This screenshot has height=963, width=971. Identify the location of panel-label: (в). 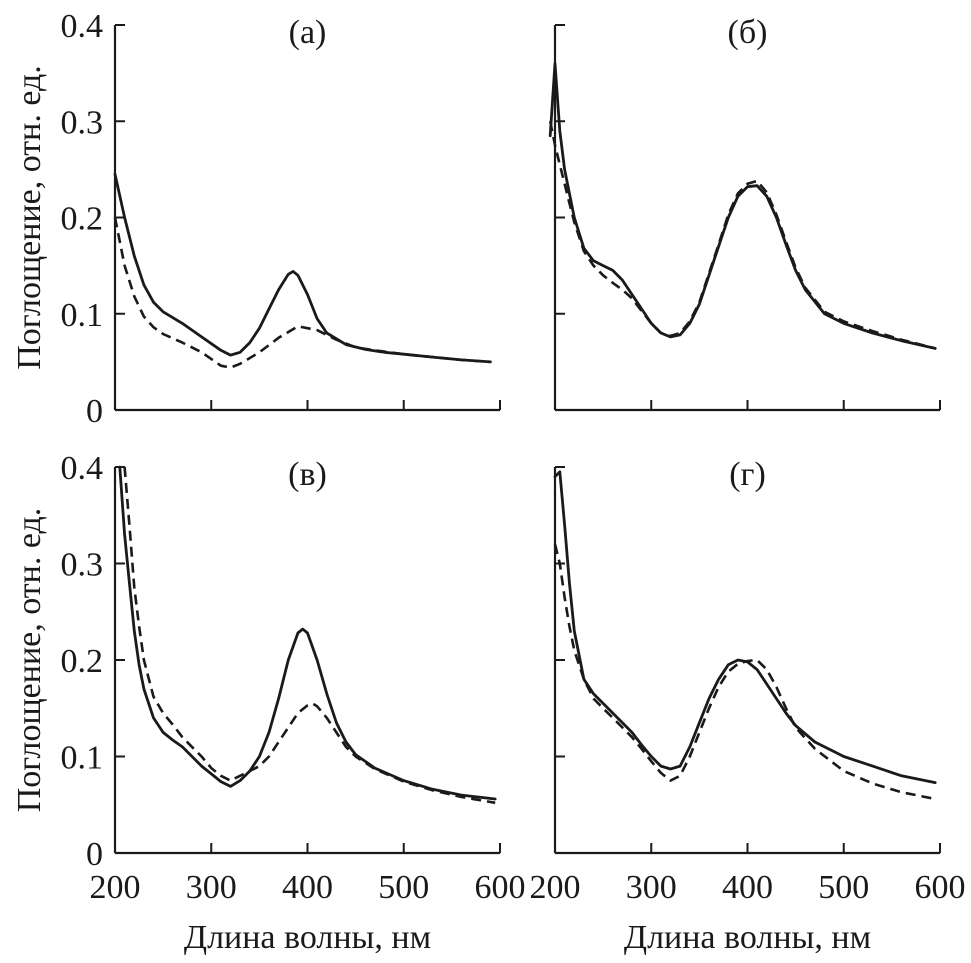
(307, 474).